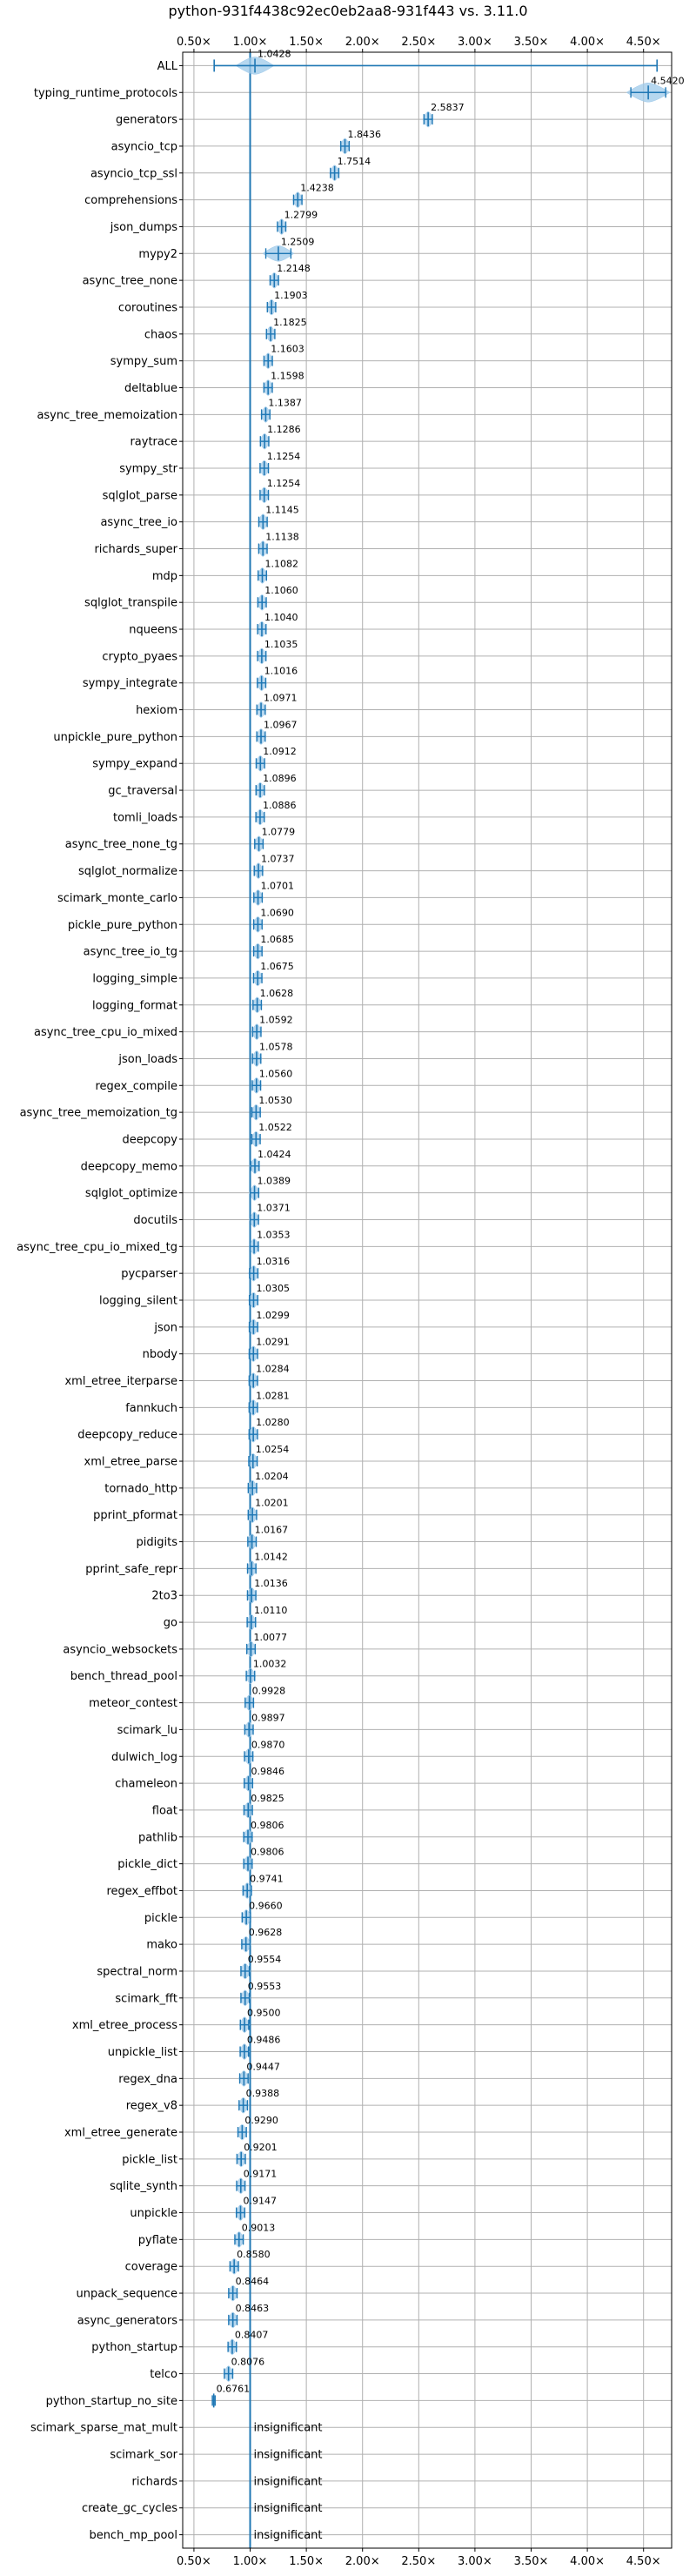 Image resolution: width=696 pixels, height=2576 pixels. Describe the element at coordinates (273, 1422) in the screenshot. I see `value-label: 1.0280` at that location.